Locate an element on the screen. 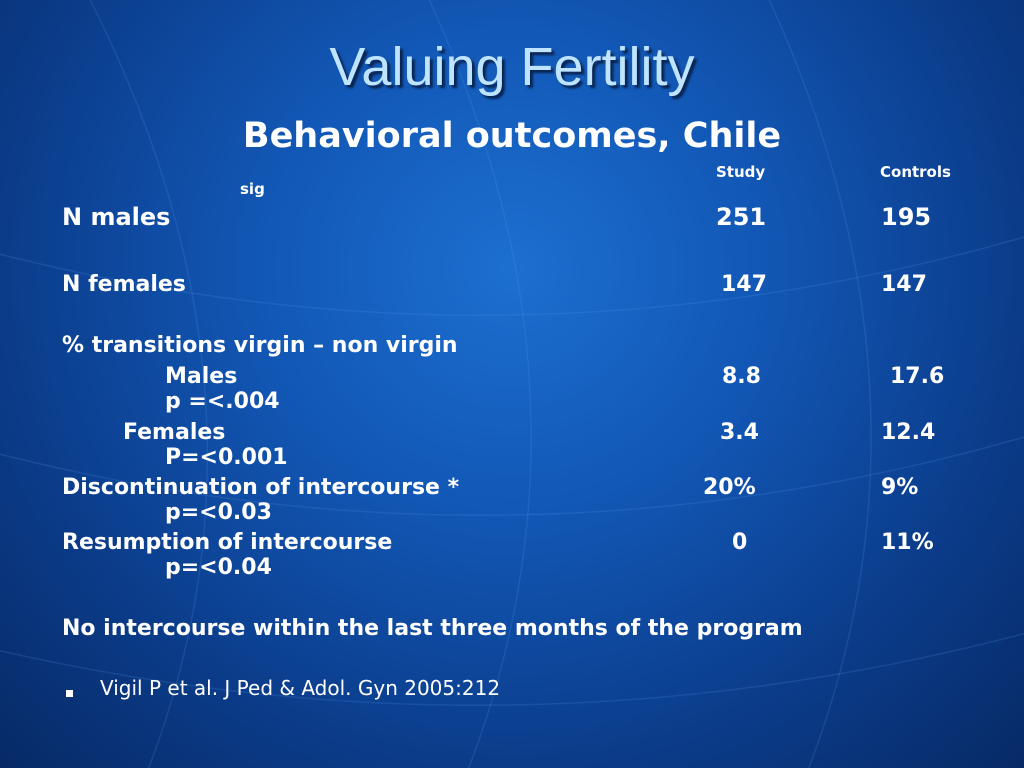  slide-title: Valuing Fertility is located at coordinates (512, 67).